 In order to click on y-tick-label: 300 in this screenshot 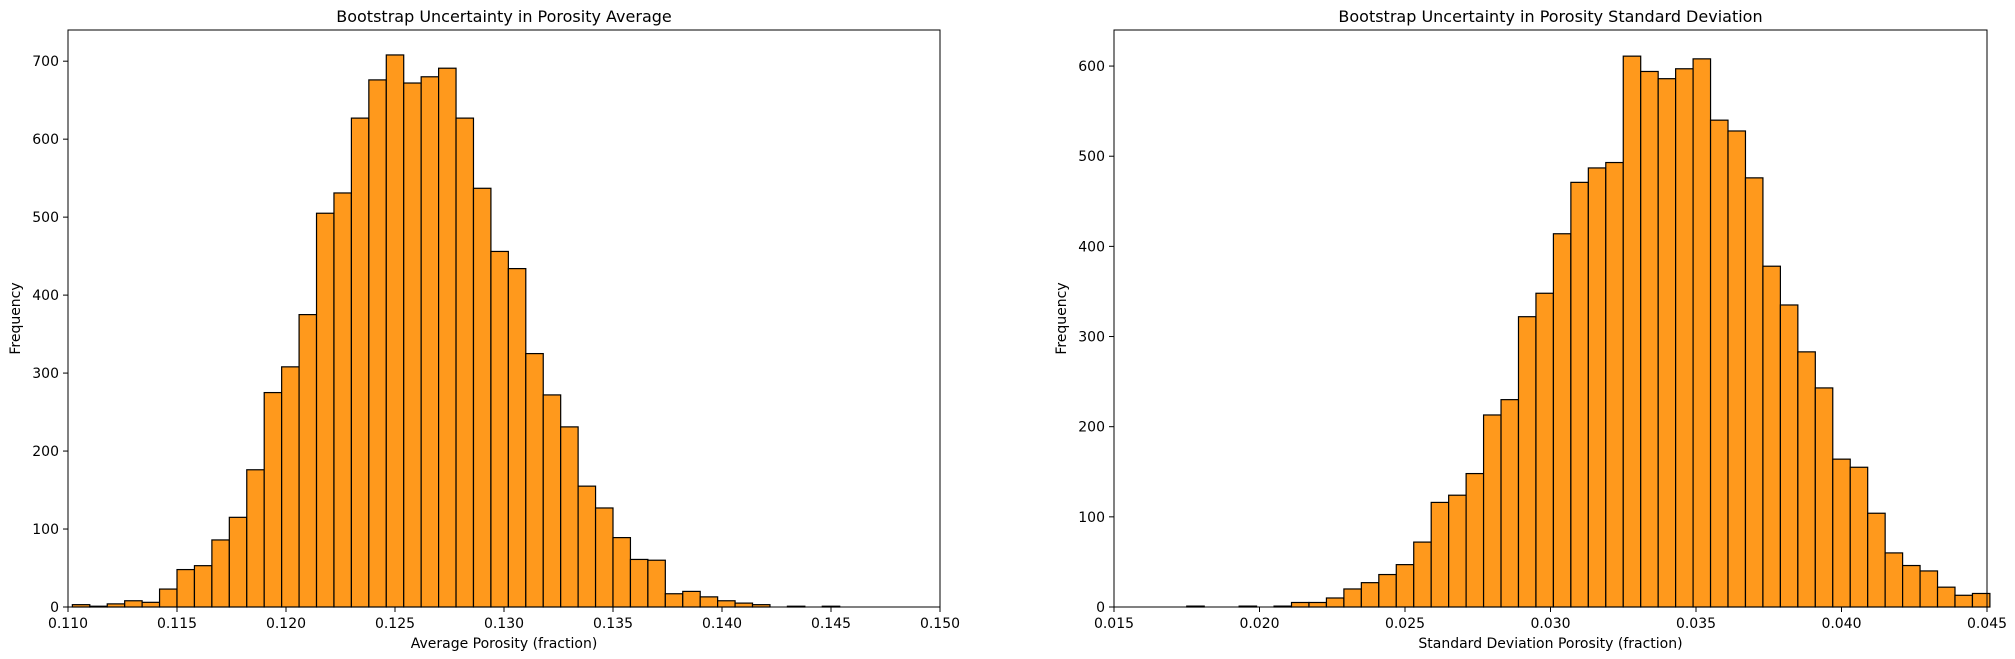, I will do `click(45, 374)`.